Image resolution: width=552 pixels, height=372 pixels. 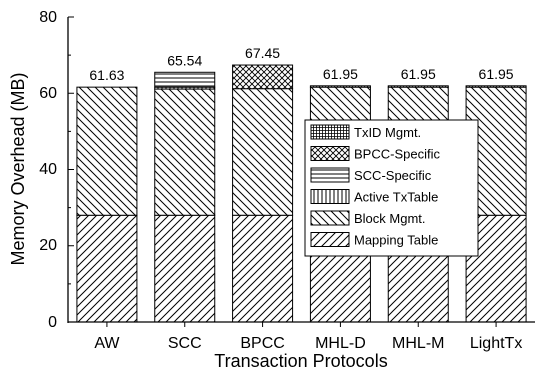 What do you see at coordinates (107, 343) in the screenshot?
I see `x-tick-label: AW` at bounding box center [107, 343].